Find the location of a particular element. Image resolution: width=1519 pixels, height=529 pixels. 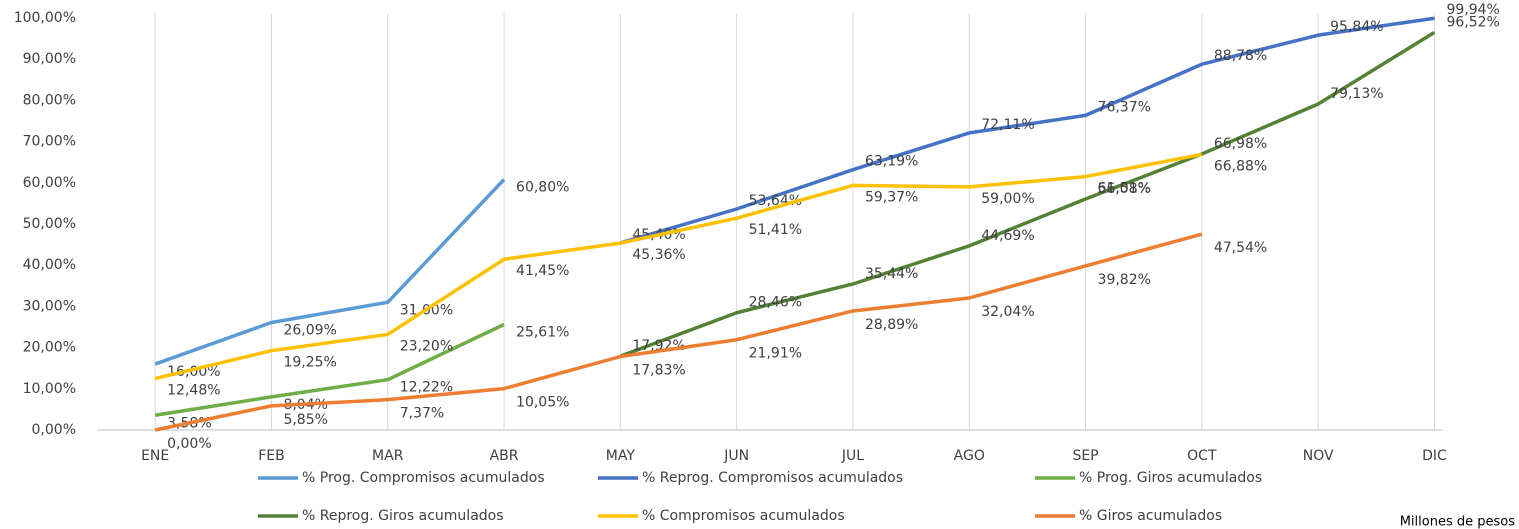

data-label: 61,51% is located at coordinates (1124, 189).